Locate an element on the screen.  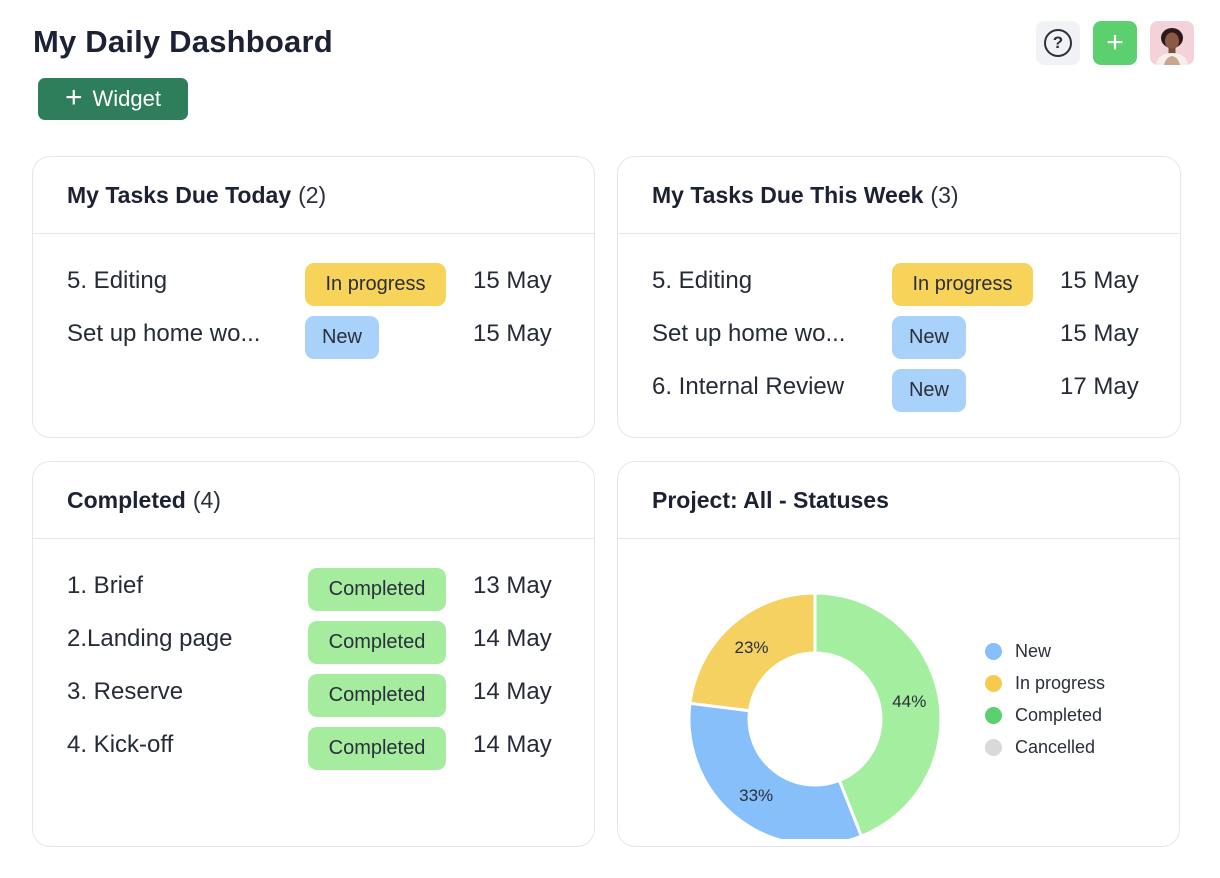
donut-slice-in-progress is located at coordinates (752, 652).